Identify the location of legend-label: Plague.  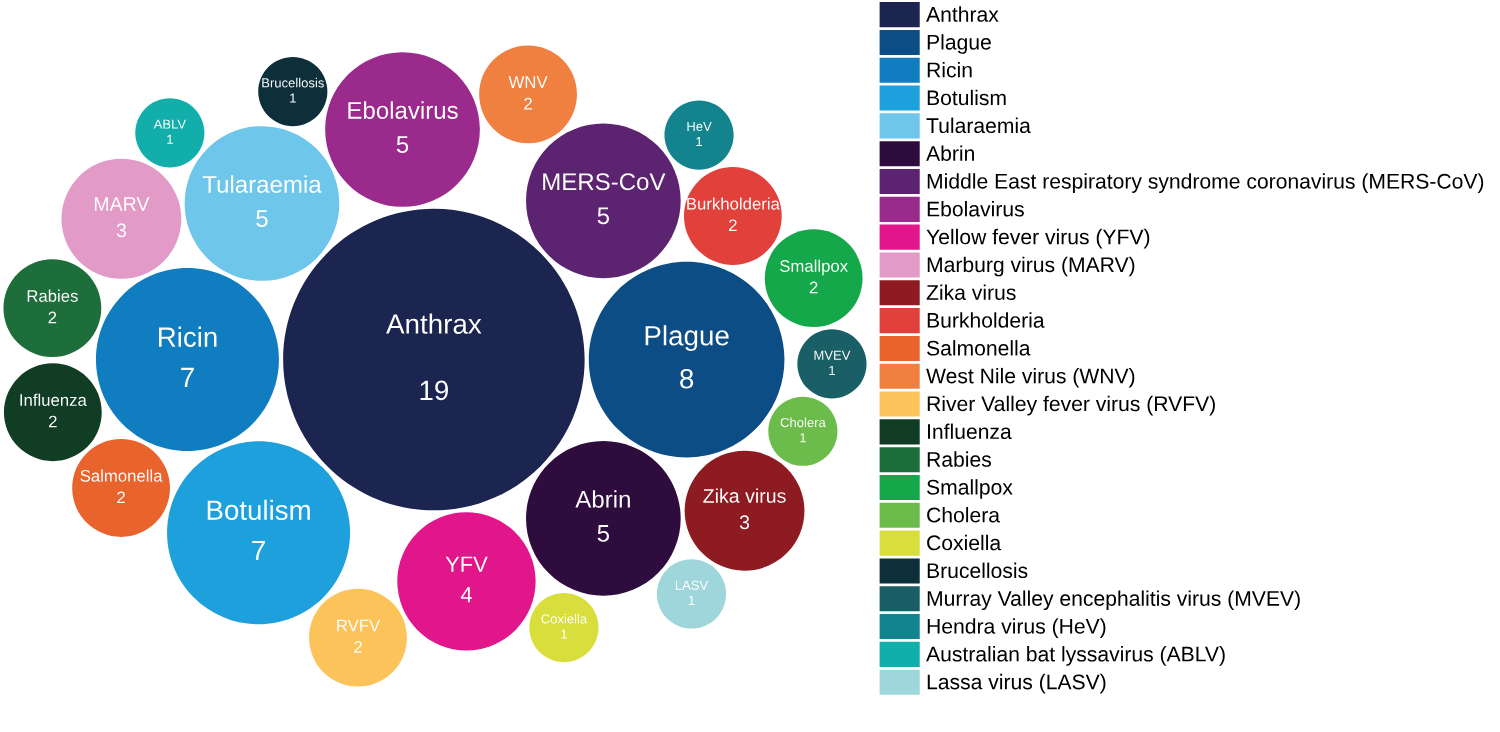
(959, 44).